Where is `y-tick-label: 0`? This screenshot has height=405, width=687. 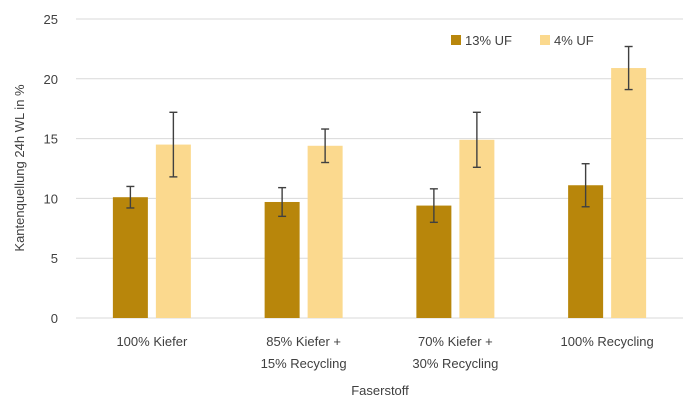
y-tick-label: 0 is located at coordinates (54, 318).